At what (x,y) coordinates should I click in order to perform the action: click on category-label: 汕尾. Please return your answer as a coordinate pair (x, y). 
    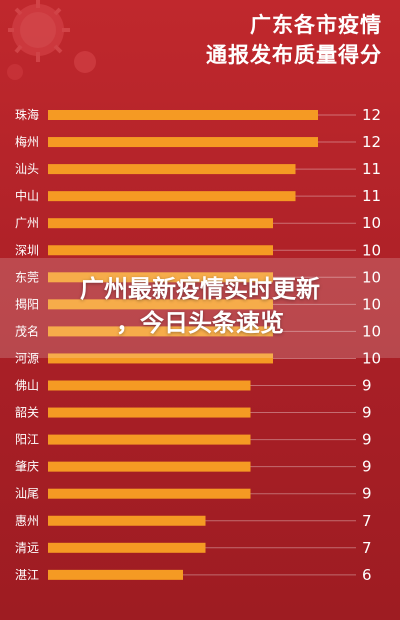
    Looking at the image, I should click on (27, 494).